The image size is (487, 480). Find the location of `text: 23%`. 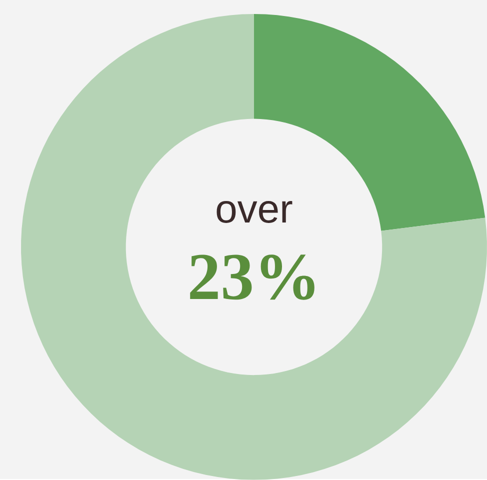

text: 23% is located at coordinates (252, 277).